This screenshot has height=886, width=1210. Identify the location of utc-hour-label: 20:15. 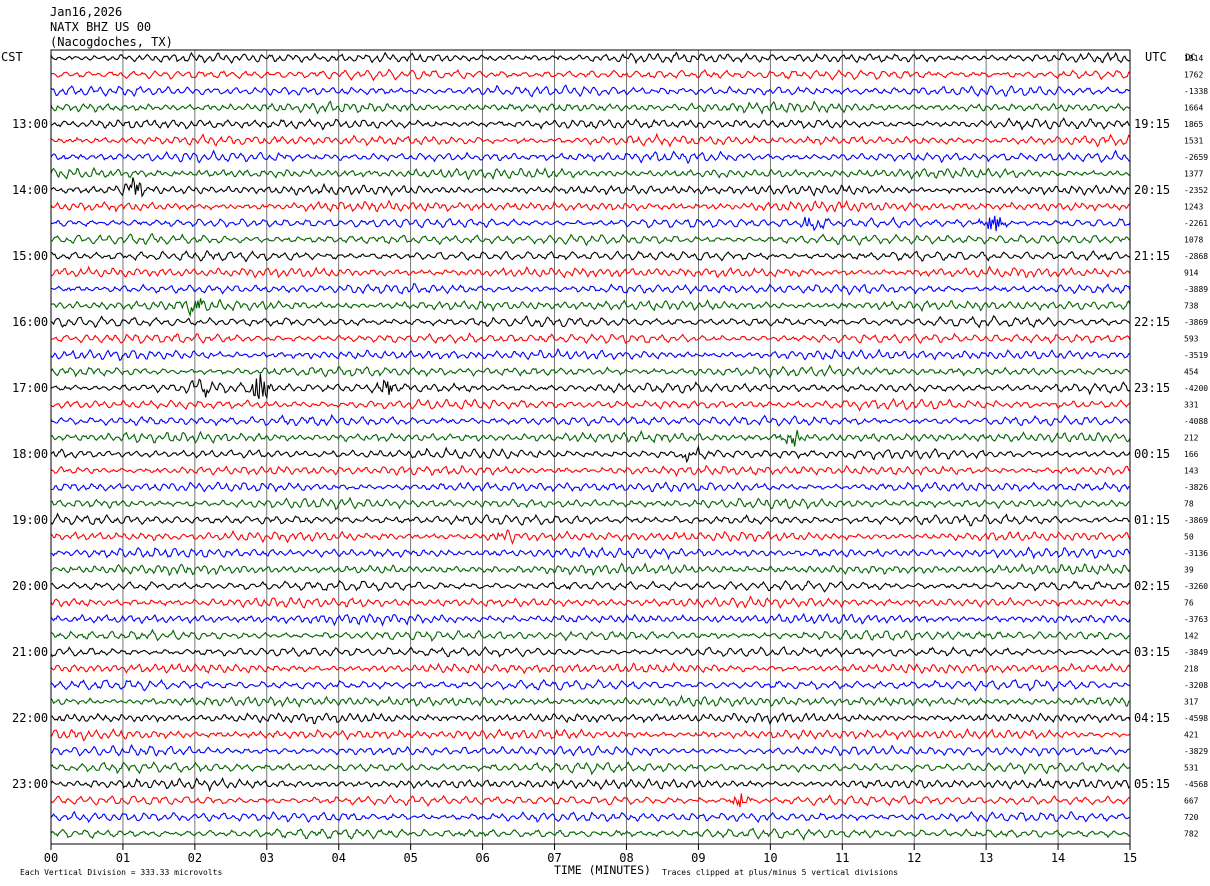
(1152, 190).